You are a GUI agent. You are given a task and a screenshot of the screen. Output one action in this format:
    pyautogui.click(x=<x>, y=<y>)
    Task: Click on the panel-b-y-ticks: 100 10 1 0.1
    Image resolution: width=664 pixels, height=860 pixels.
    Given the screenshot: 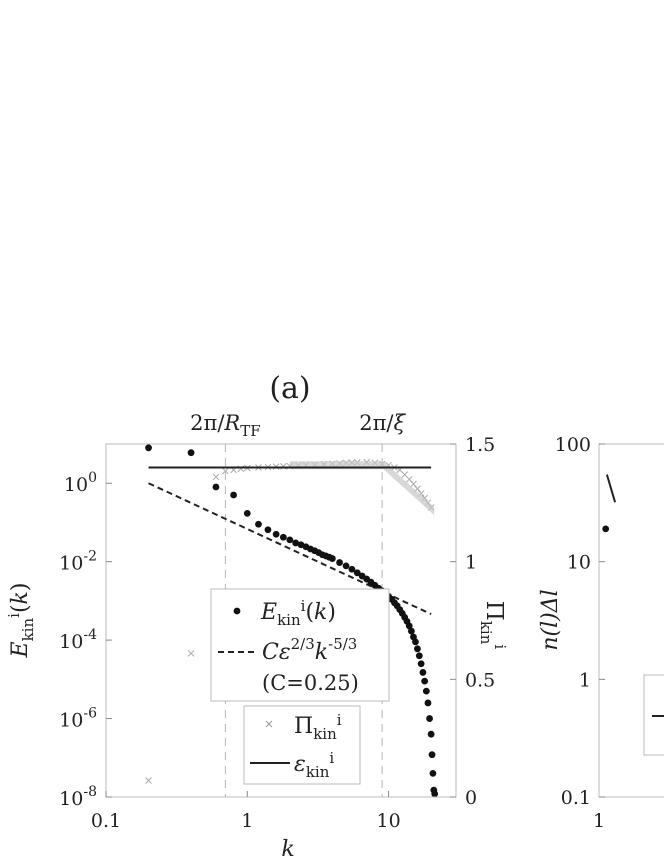 What is the action you would take?
    pyautogui.click(x=580, y=621)
    